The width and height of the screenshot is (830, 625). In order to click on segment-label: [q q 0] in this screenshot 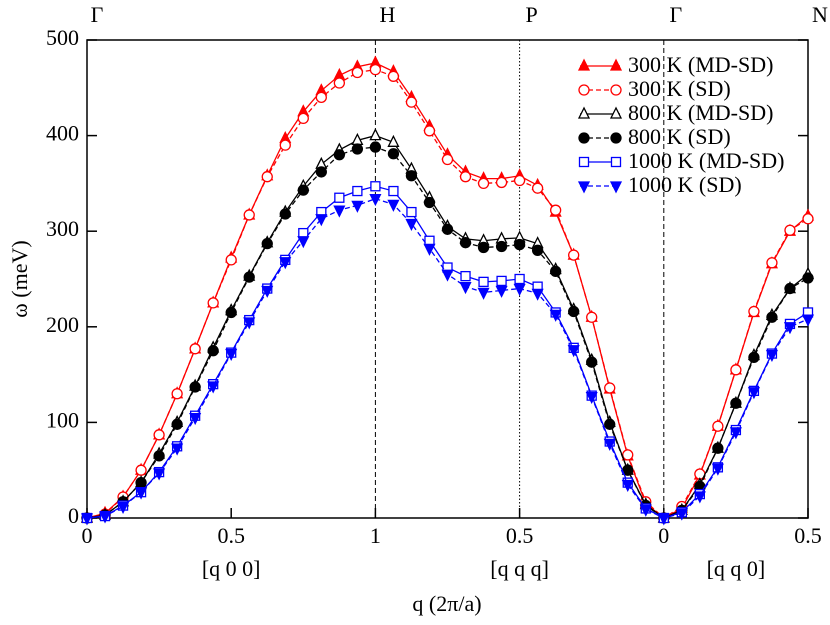, I will do `click(736, 568)`.